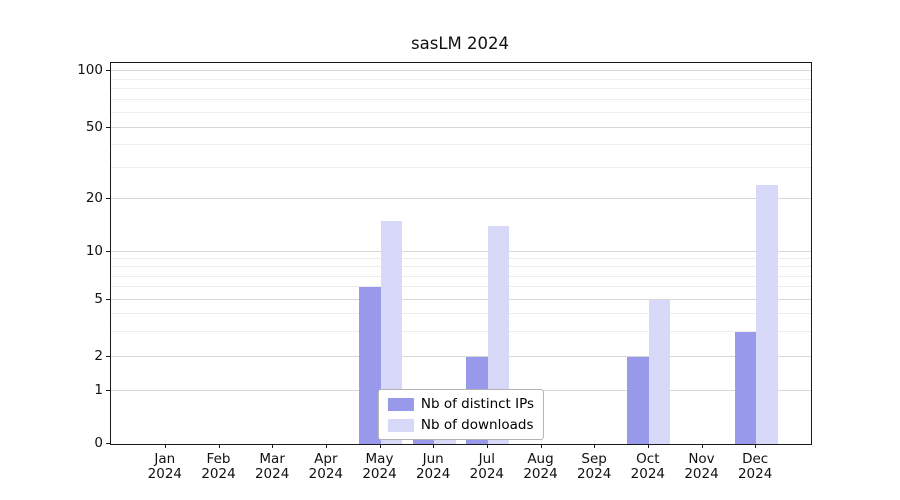 This screenshot has width=900, height=500. Describe the element at coordinates (90, 70) in the screenshot. I see `y-tick-label-100: 100` at that location.